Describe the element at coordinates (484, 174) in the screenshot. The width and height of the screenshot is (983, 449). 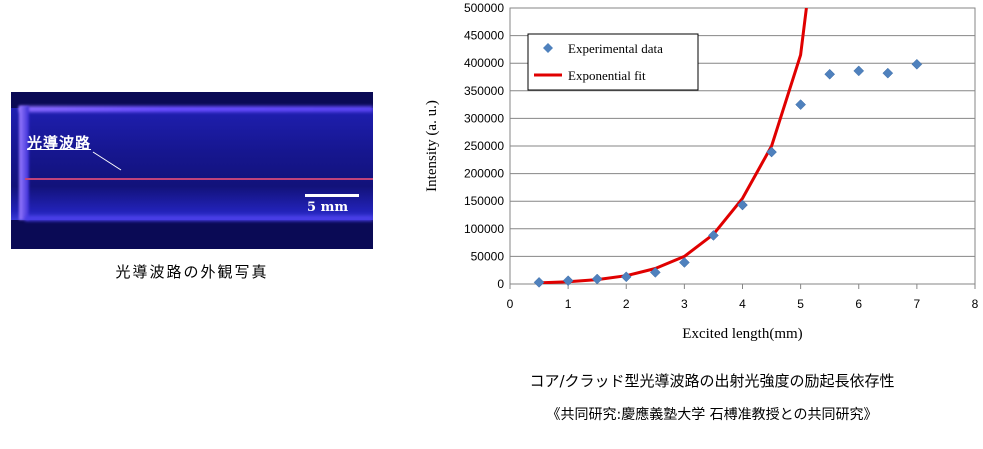
I see `y-tick-label: 200000` at that location.